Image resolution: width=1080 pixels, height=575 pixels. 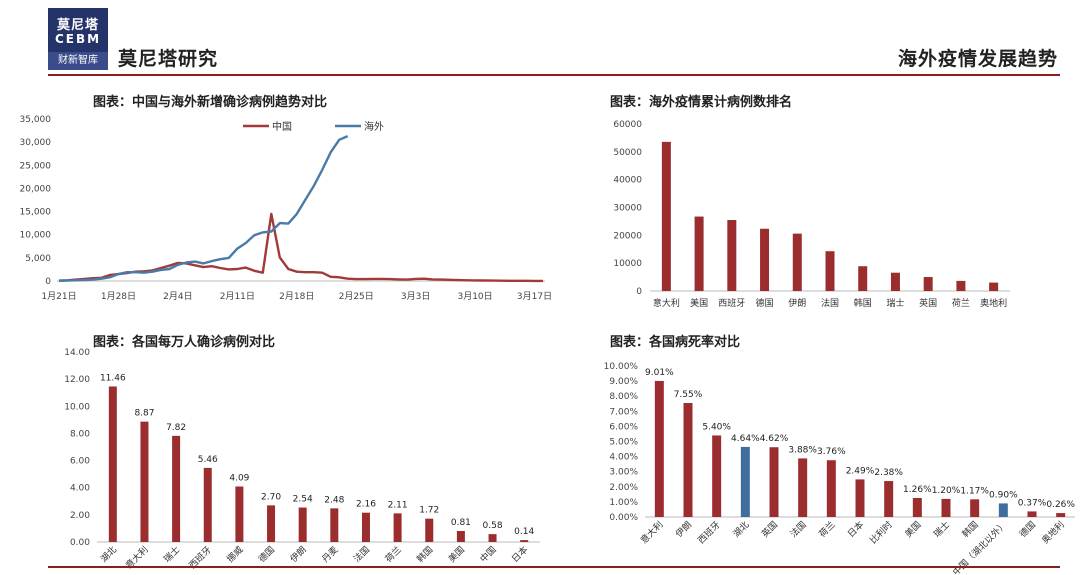 What do you see at coordinates (554, 567) in the screenshot?
I see `footer-divider` at bounding box center [554, 567].